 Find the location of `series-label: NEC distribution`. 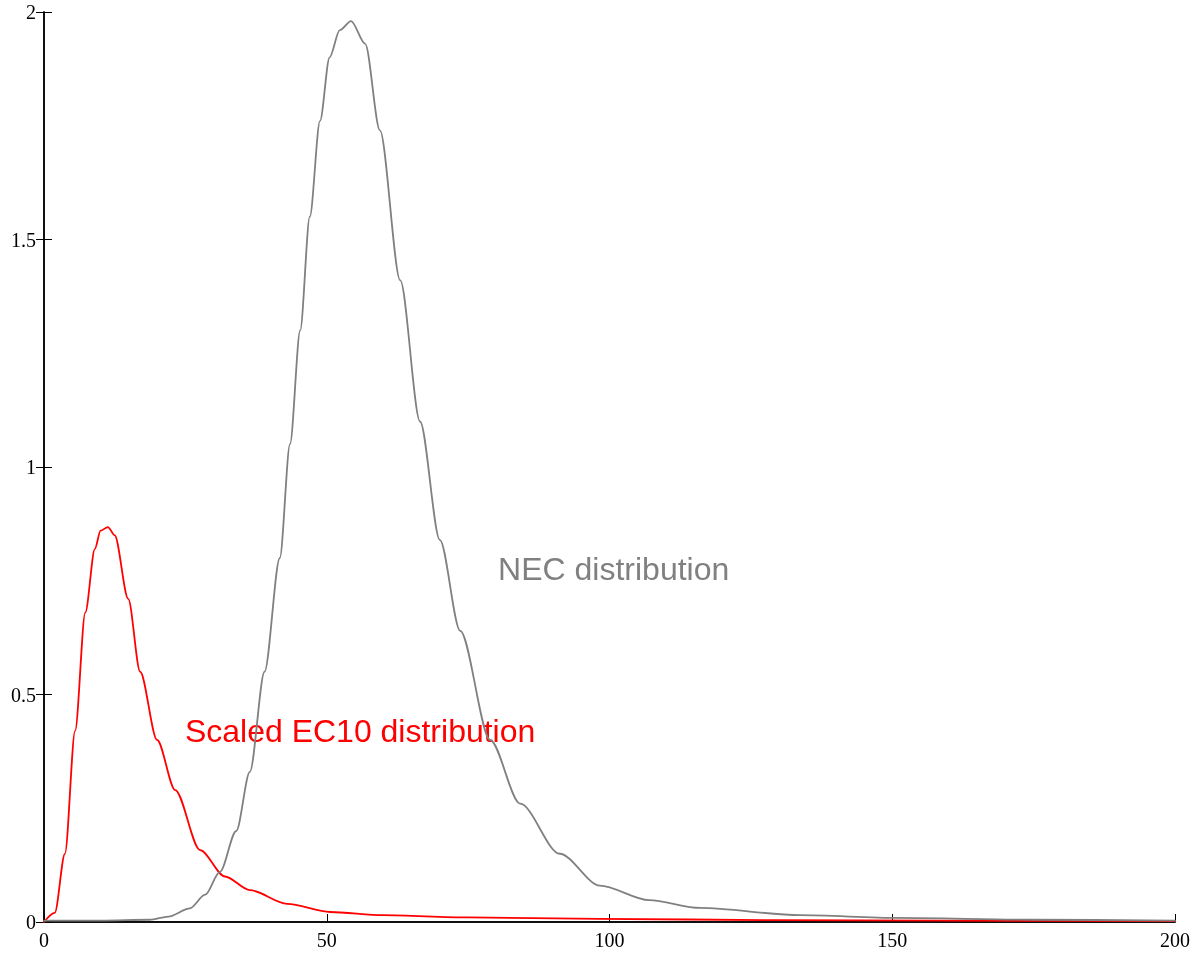

series-label: NEC distribution is located at coordinates (614, 569).